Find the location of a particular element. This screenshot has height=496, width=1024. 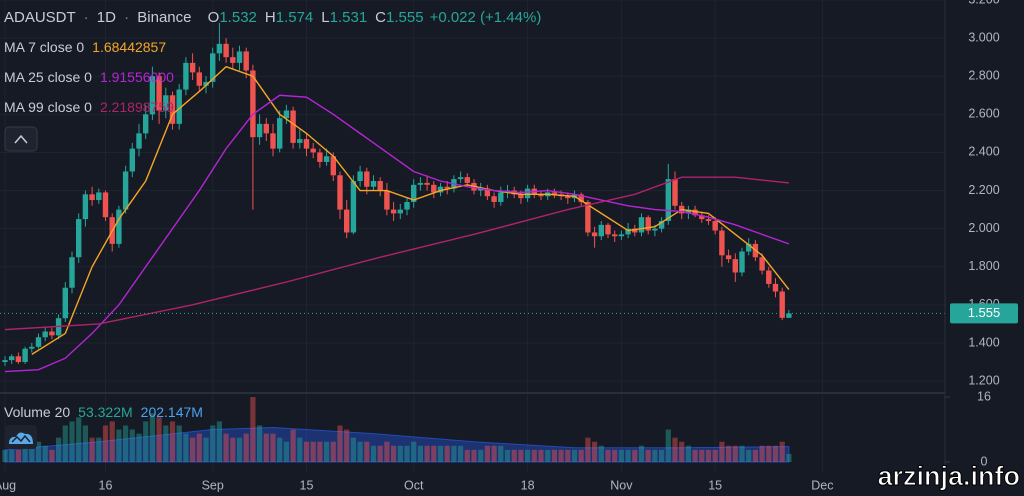

last-price-box is located at coordinates (984, 313).